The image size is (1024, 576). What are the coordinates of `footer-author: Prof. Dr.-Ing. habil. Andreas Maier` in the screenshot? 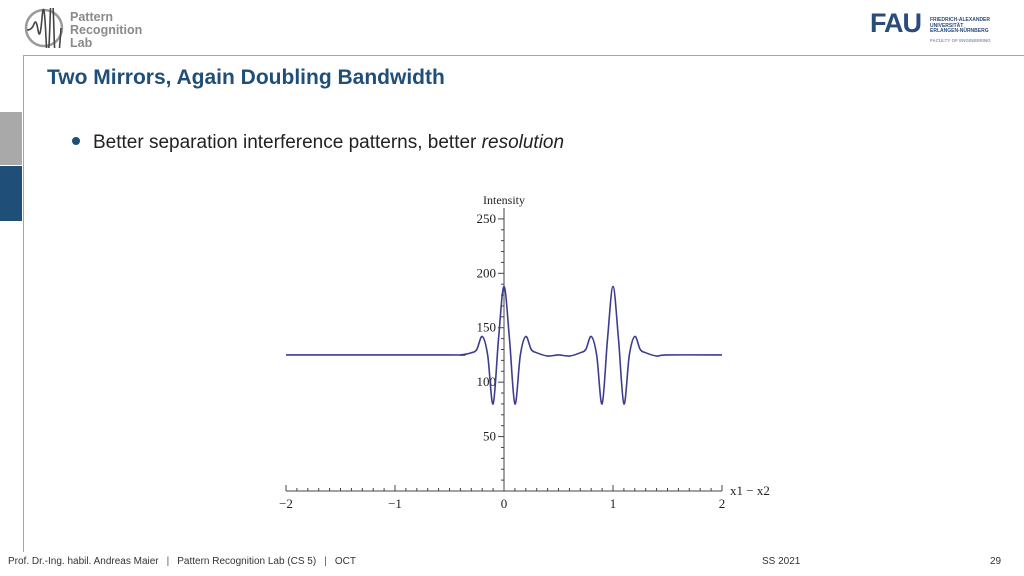 It's located at (83, 561).